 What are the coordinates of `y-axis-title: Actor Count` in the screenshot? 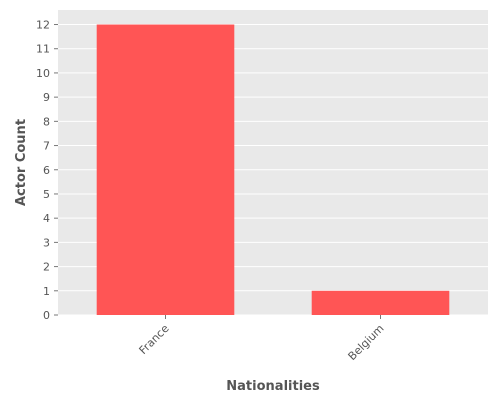 It's located at (21, 162).